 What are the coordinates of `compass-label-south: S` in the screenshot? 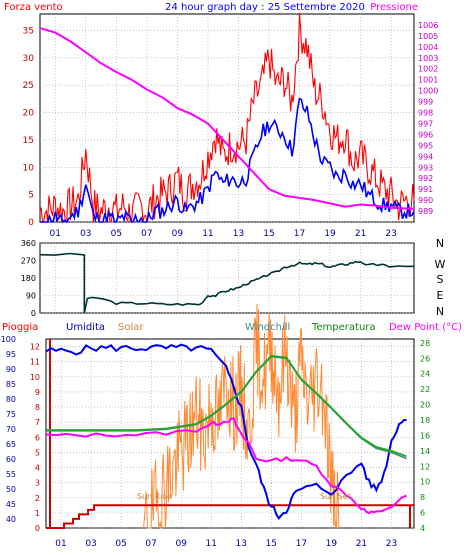 It's located at (440, 279).